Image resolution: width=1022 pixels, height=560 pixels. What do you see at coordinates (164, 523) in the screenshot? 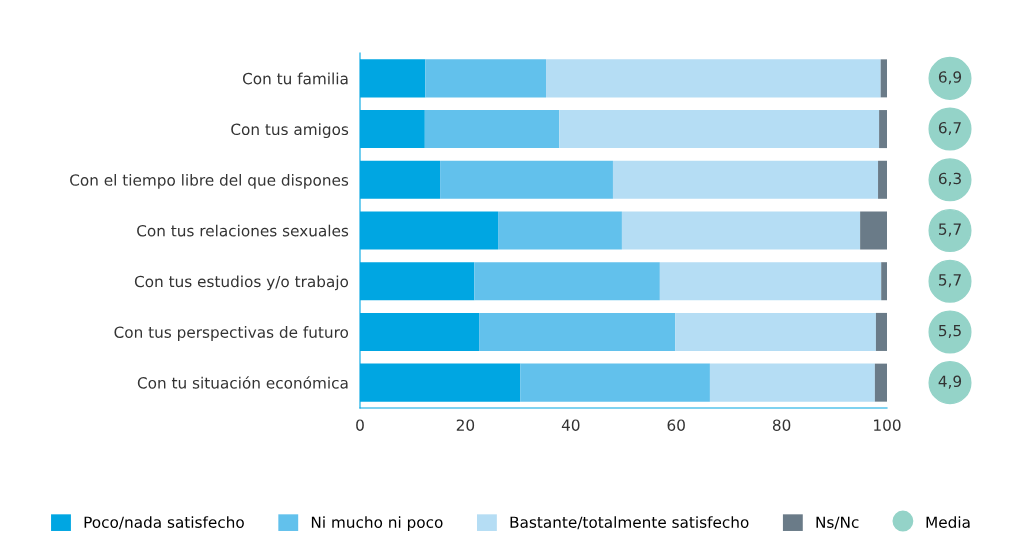
I see `legend-label: Poco/nada satisfecho` at bounding box center [164, 523].